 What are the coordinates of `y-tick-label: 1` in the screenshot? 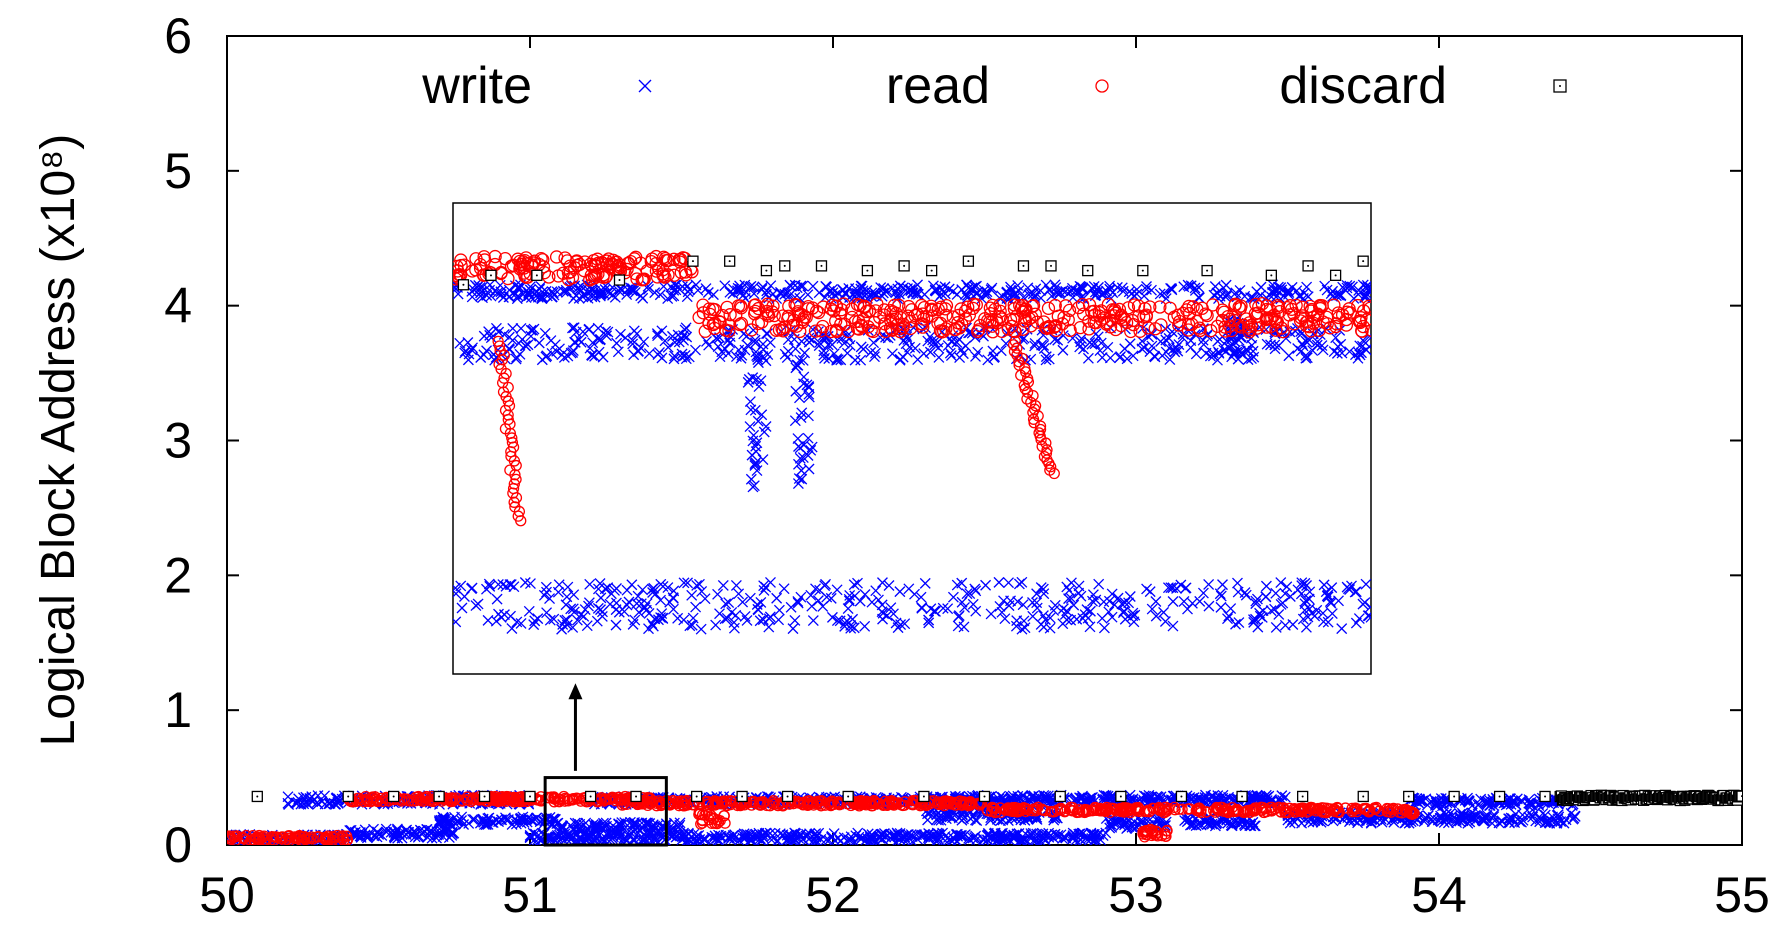 It's located at (178, 710).